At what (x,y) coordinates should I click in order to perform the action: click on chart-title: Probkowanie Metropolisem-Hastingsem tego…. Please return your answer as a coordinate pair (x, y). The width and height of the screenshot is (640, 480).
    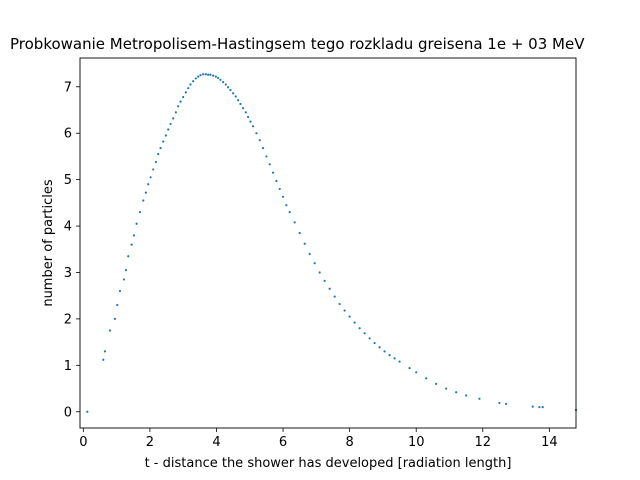
    Looking at the image, I should click on (297, 44).